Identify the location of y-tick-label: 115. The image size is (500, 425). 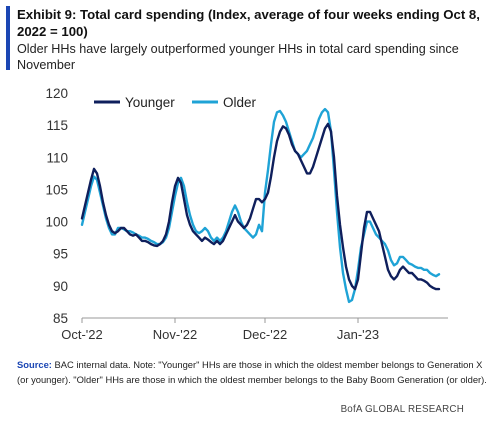
(57, 125).